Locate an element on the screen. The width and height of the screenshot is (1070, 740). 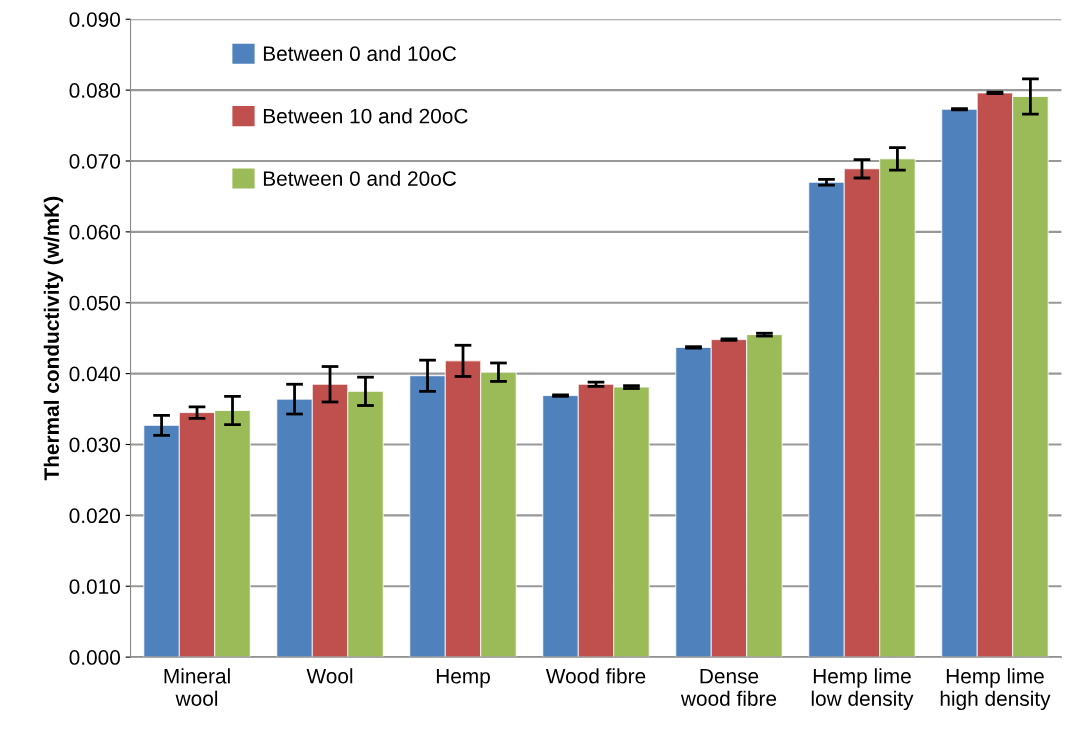
legend-label: Between 0 and 10oC is located at coordinates (360, 53).